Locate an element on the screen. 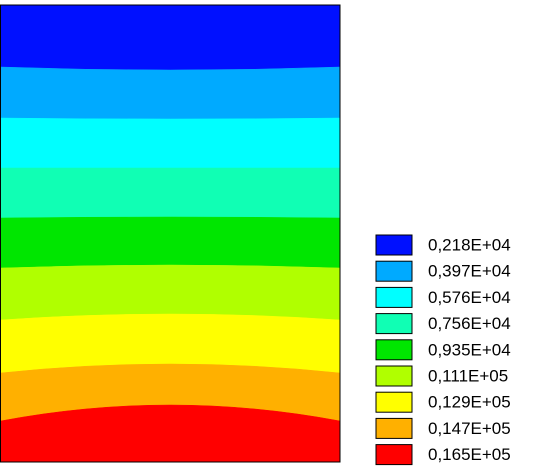 The width and height of the screenshot is (536, 470). legend-label: 0,935E+04 is located at coordinates (469, 349).